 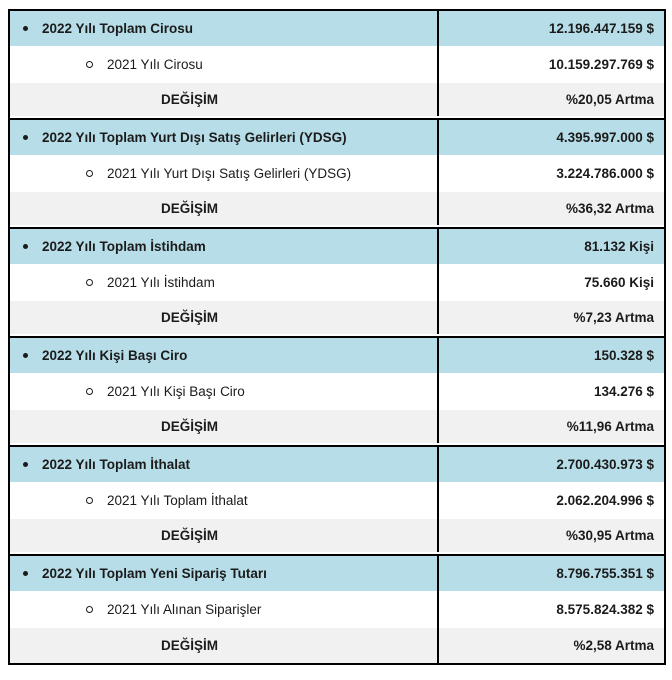 I want to click on change-row: DEĞİŞİM %20,05 Artma, so click(x=337, y=100).